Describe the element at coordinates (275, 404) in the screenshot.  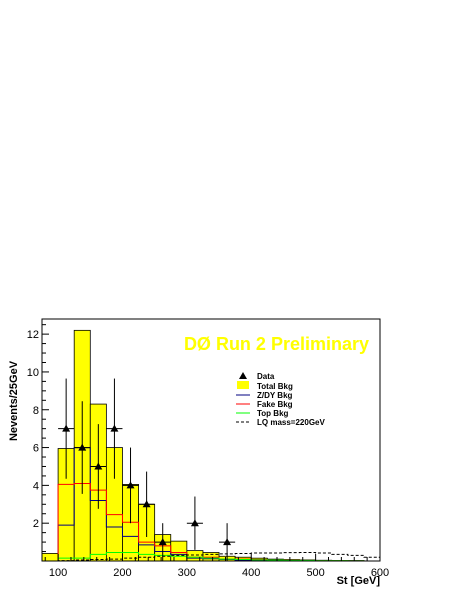
I see `legend-label-fake-bkg: Fake Bkg` at that location.